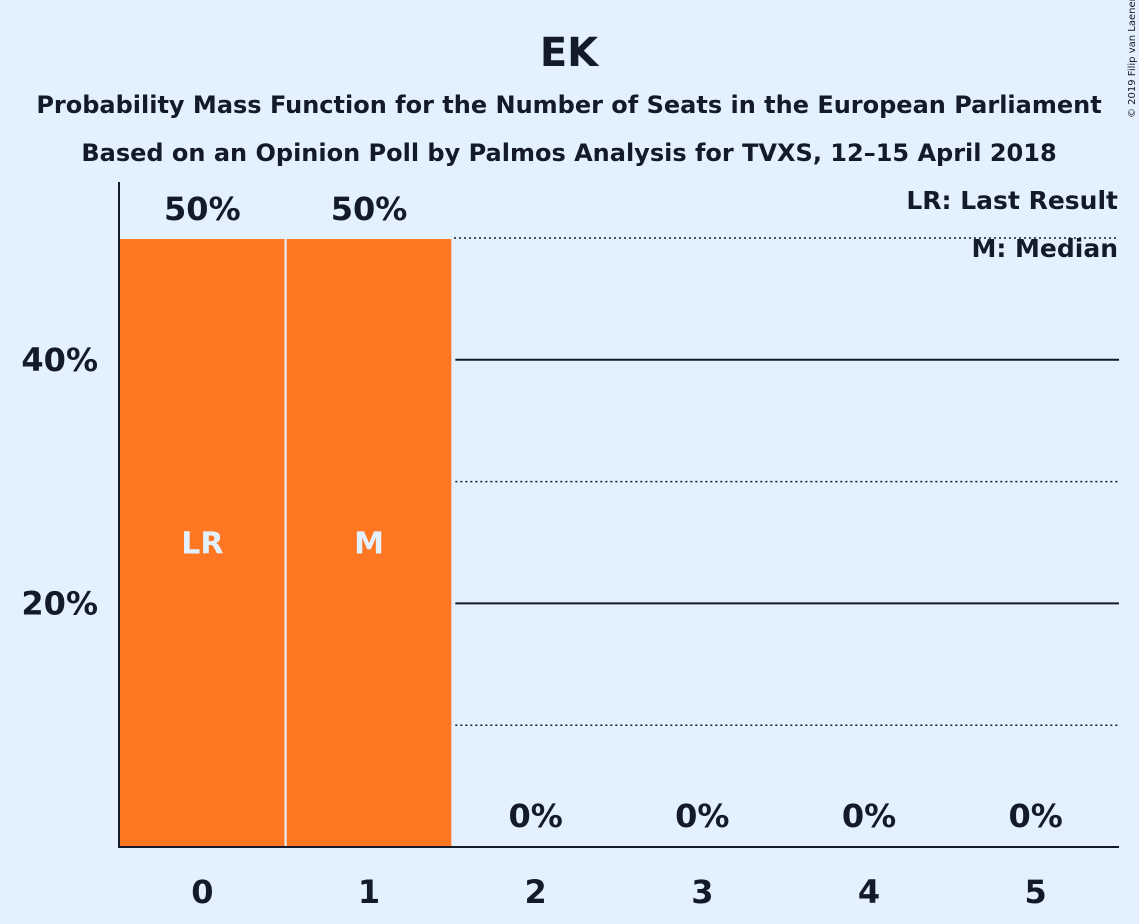  Describe the element at coordinates (536, 816) in the screenshot. I see `value-label-2: 0%` at that location.